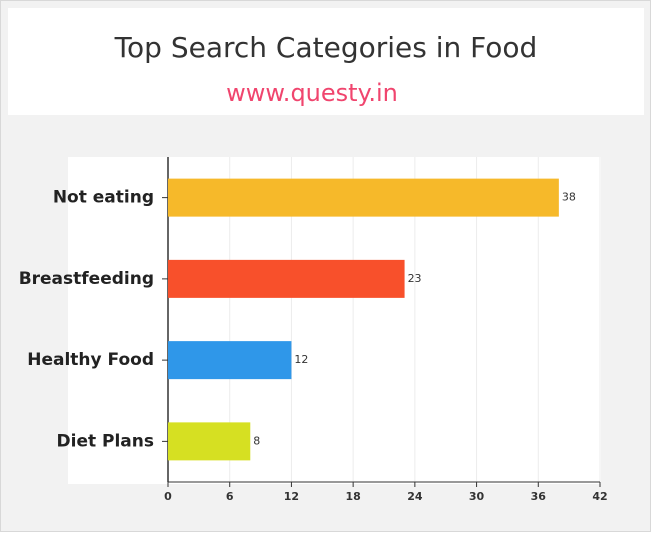  Describe the element at coordinates (106, 441) in the screenshot. I see `y-tick-label: Diet Plans` at that location.